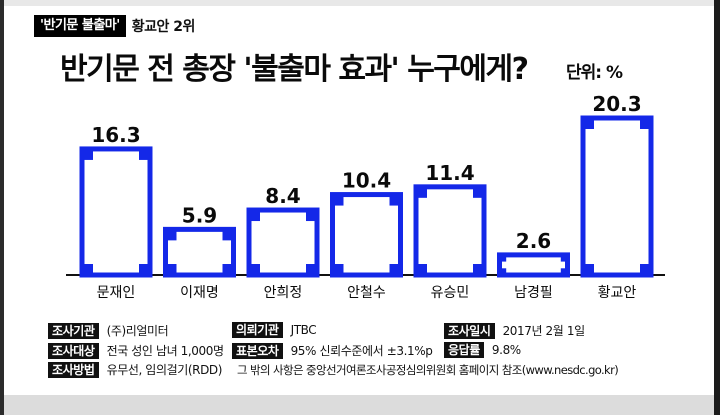 Image resolution: width=720 pixels, height=415 pixels. I want to click on category-label: 유승민, so click(450, 293).